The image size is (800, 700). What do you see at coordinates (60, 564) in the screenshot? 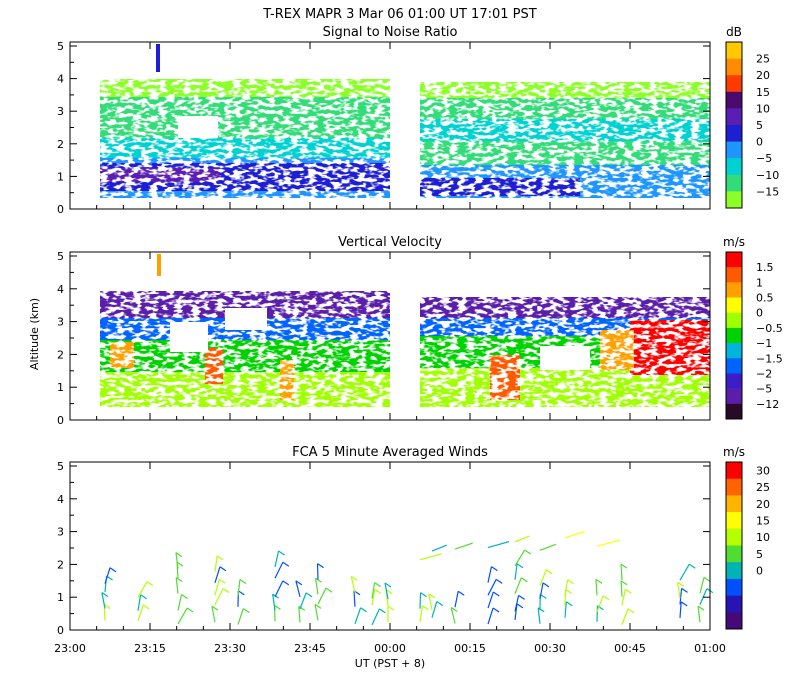
I see `y-tick-label: 2` at bounding box center [60, 564].